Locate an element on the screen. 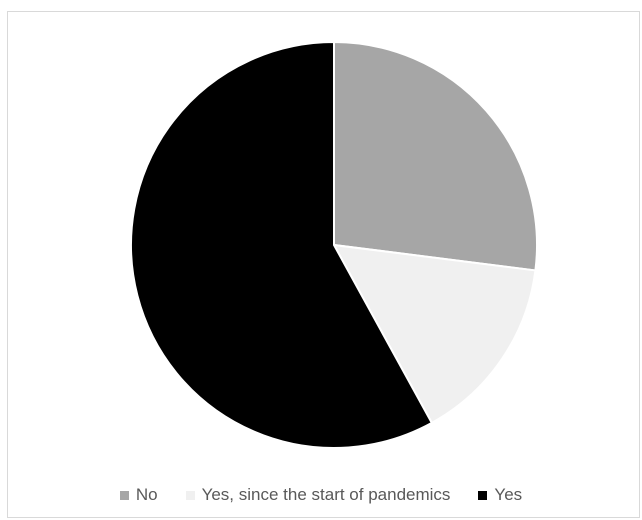  legend-item-yes: Yes is located at coordinates (500, 495).